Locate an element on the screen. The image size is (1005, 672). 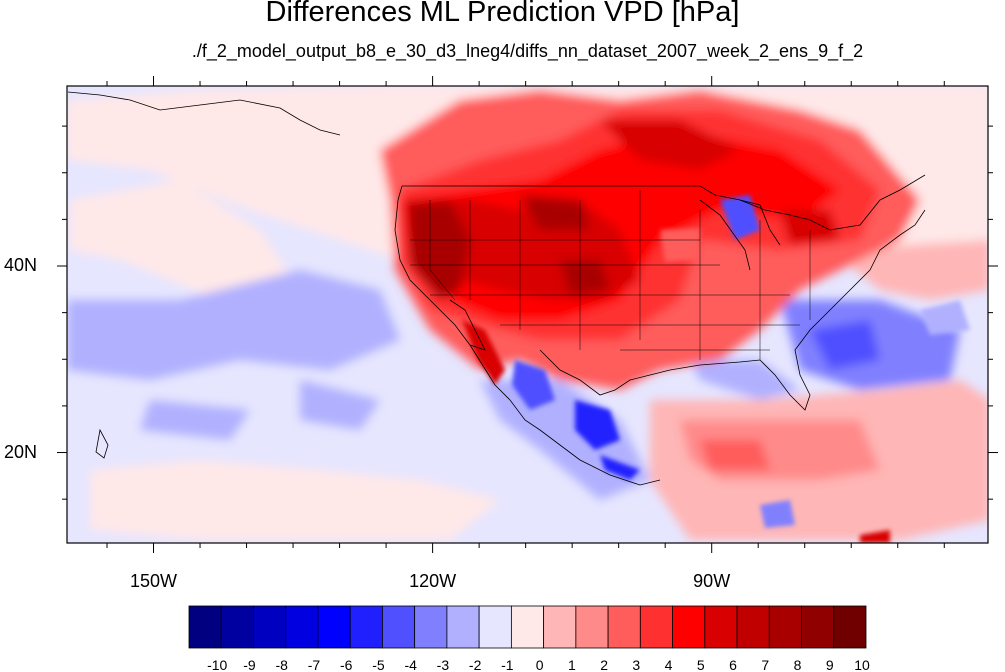
map-title: Differences ML Prediction VPD [hPa] is located at coordinates (502, 14).